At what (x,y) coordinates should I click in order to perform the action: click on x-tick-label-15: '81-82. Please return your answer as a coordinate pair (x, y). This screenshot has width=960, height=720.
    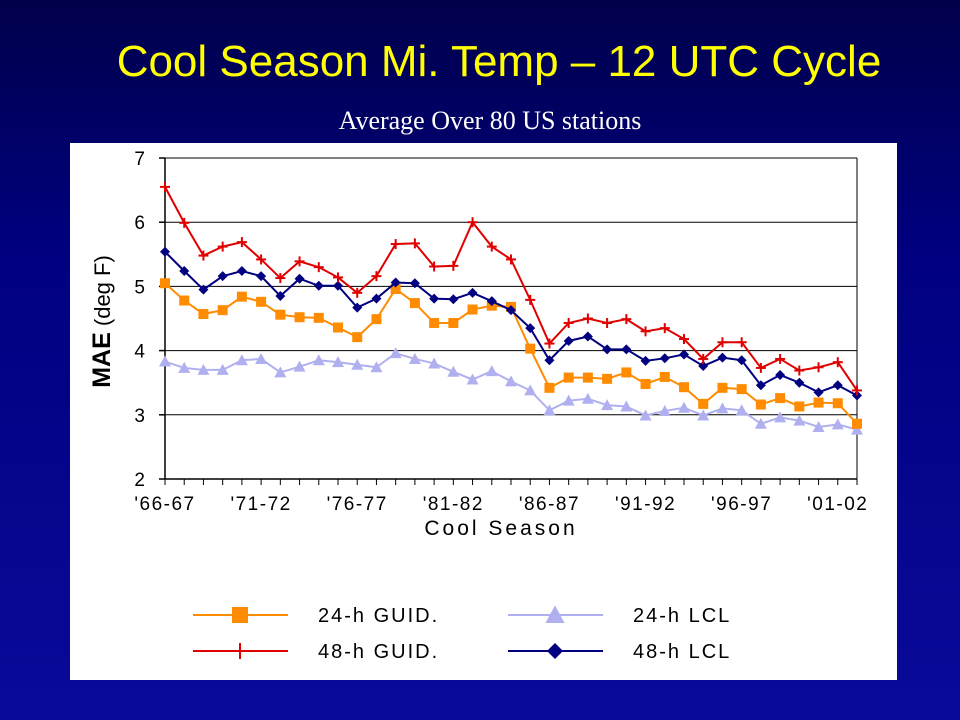
    Looking at the image, I should click on (453, 504).